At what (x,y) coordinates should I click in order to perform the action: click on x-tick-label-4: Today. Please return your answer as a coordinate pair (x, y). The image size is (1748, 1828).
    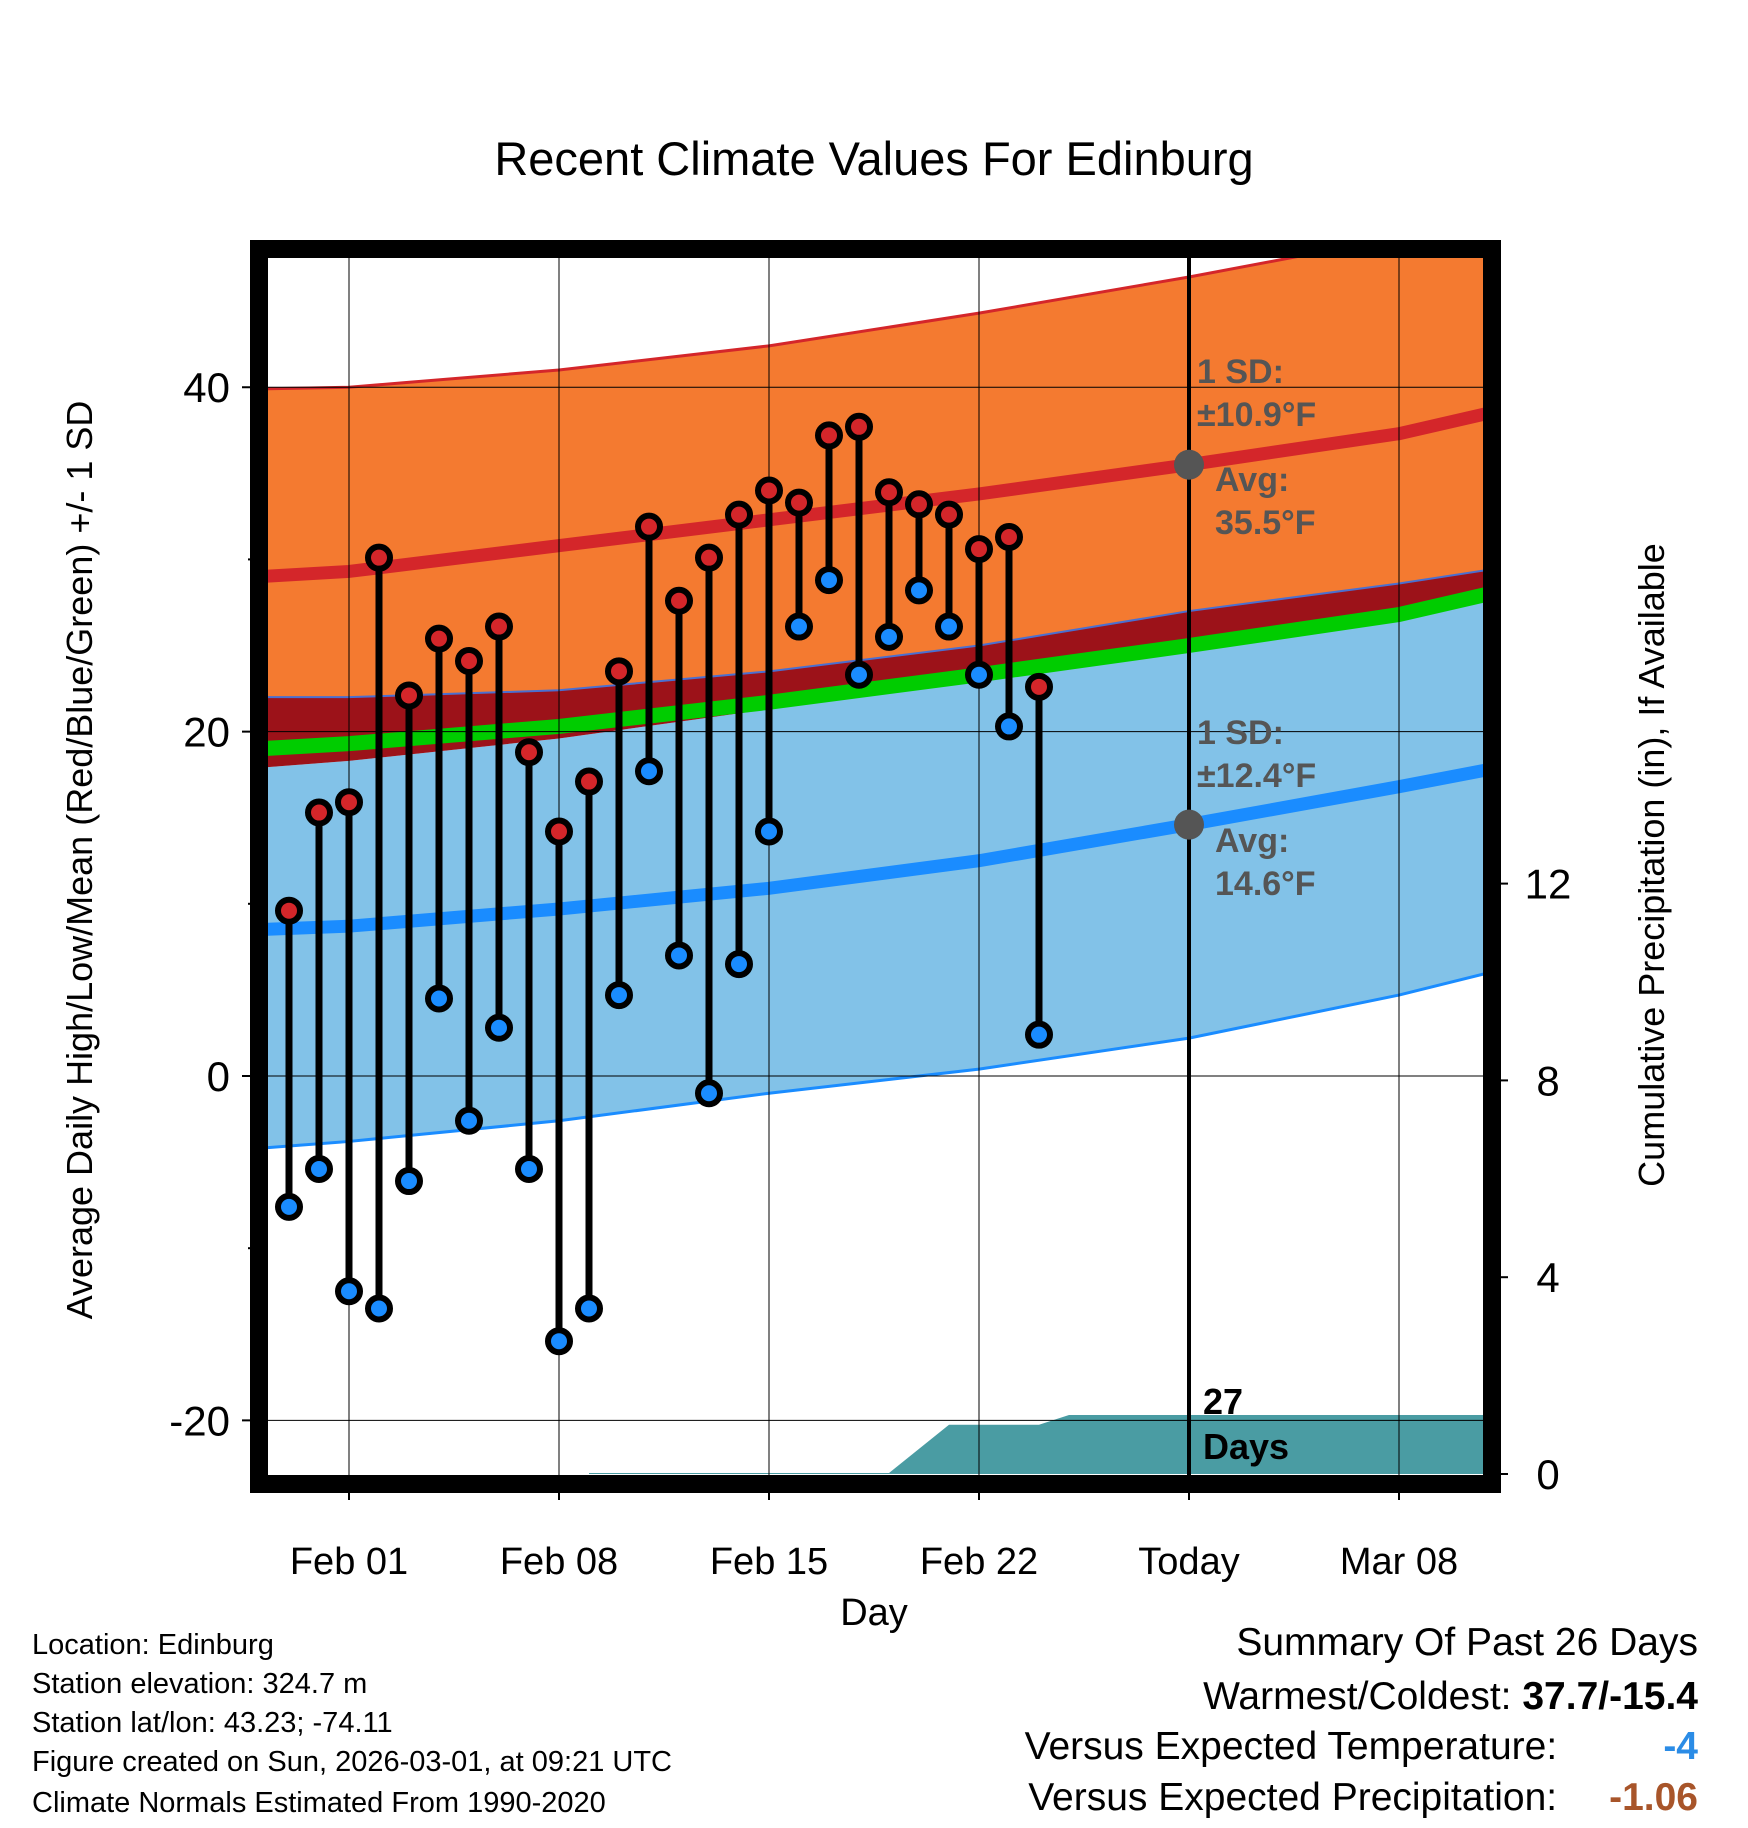
    Looking at the image, I should click on (1188, 1562).